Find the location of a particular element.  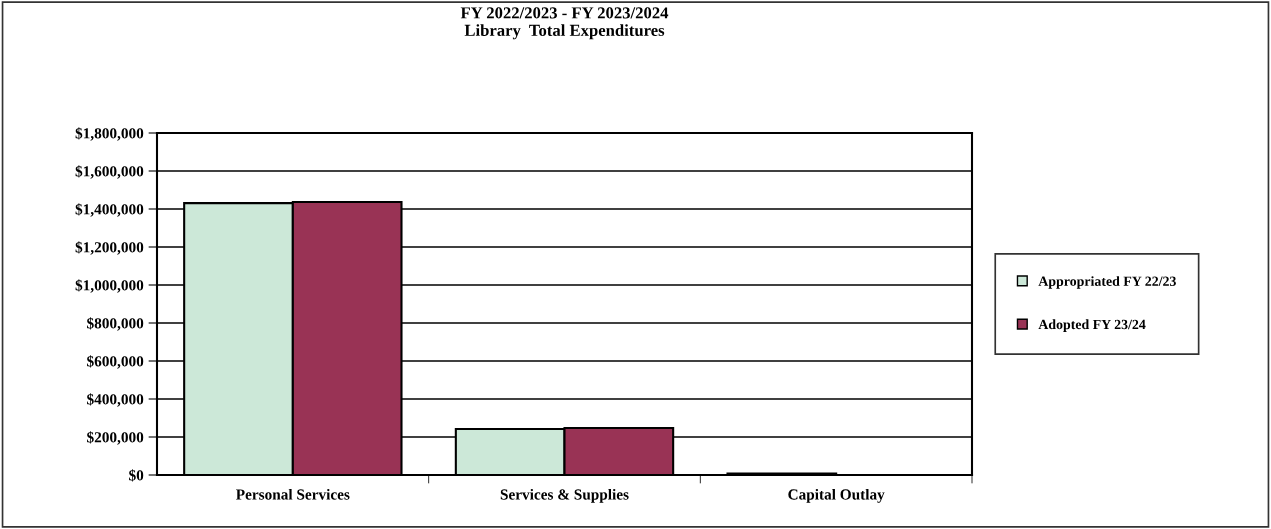

y-tick-label: $200,000 is located at coordinates (115, 438).